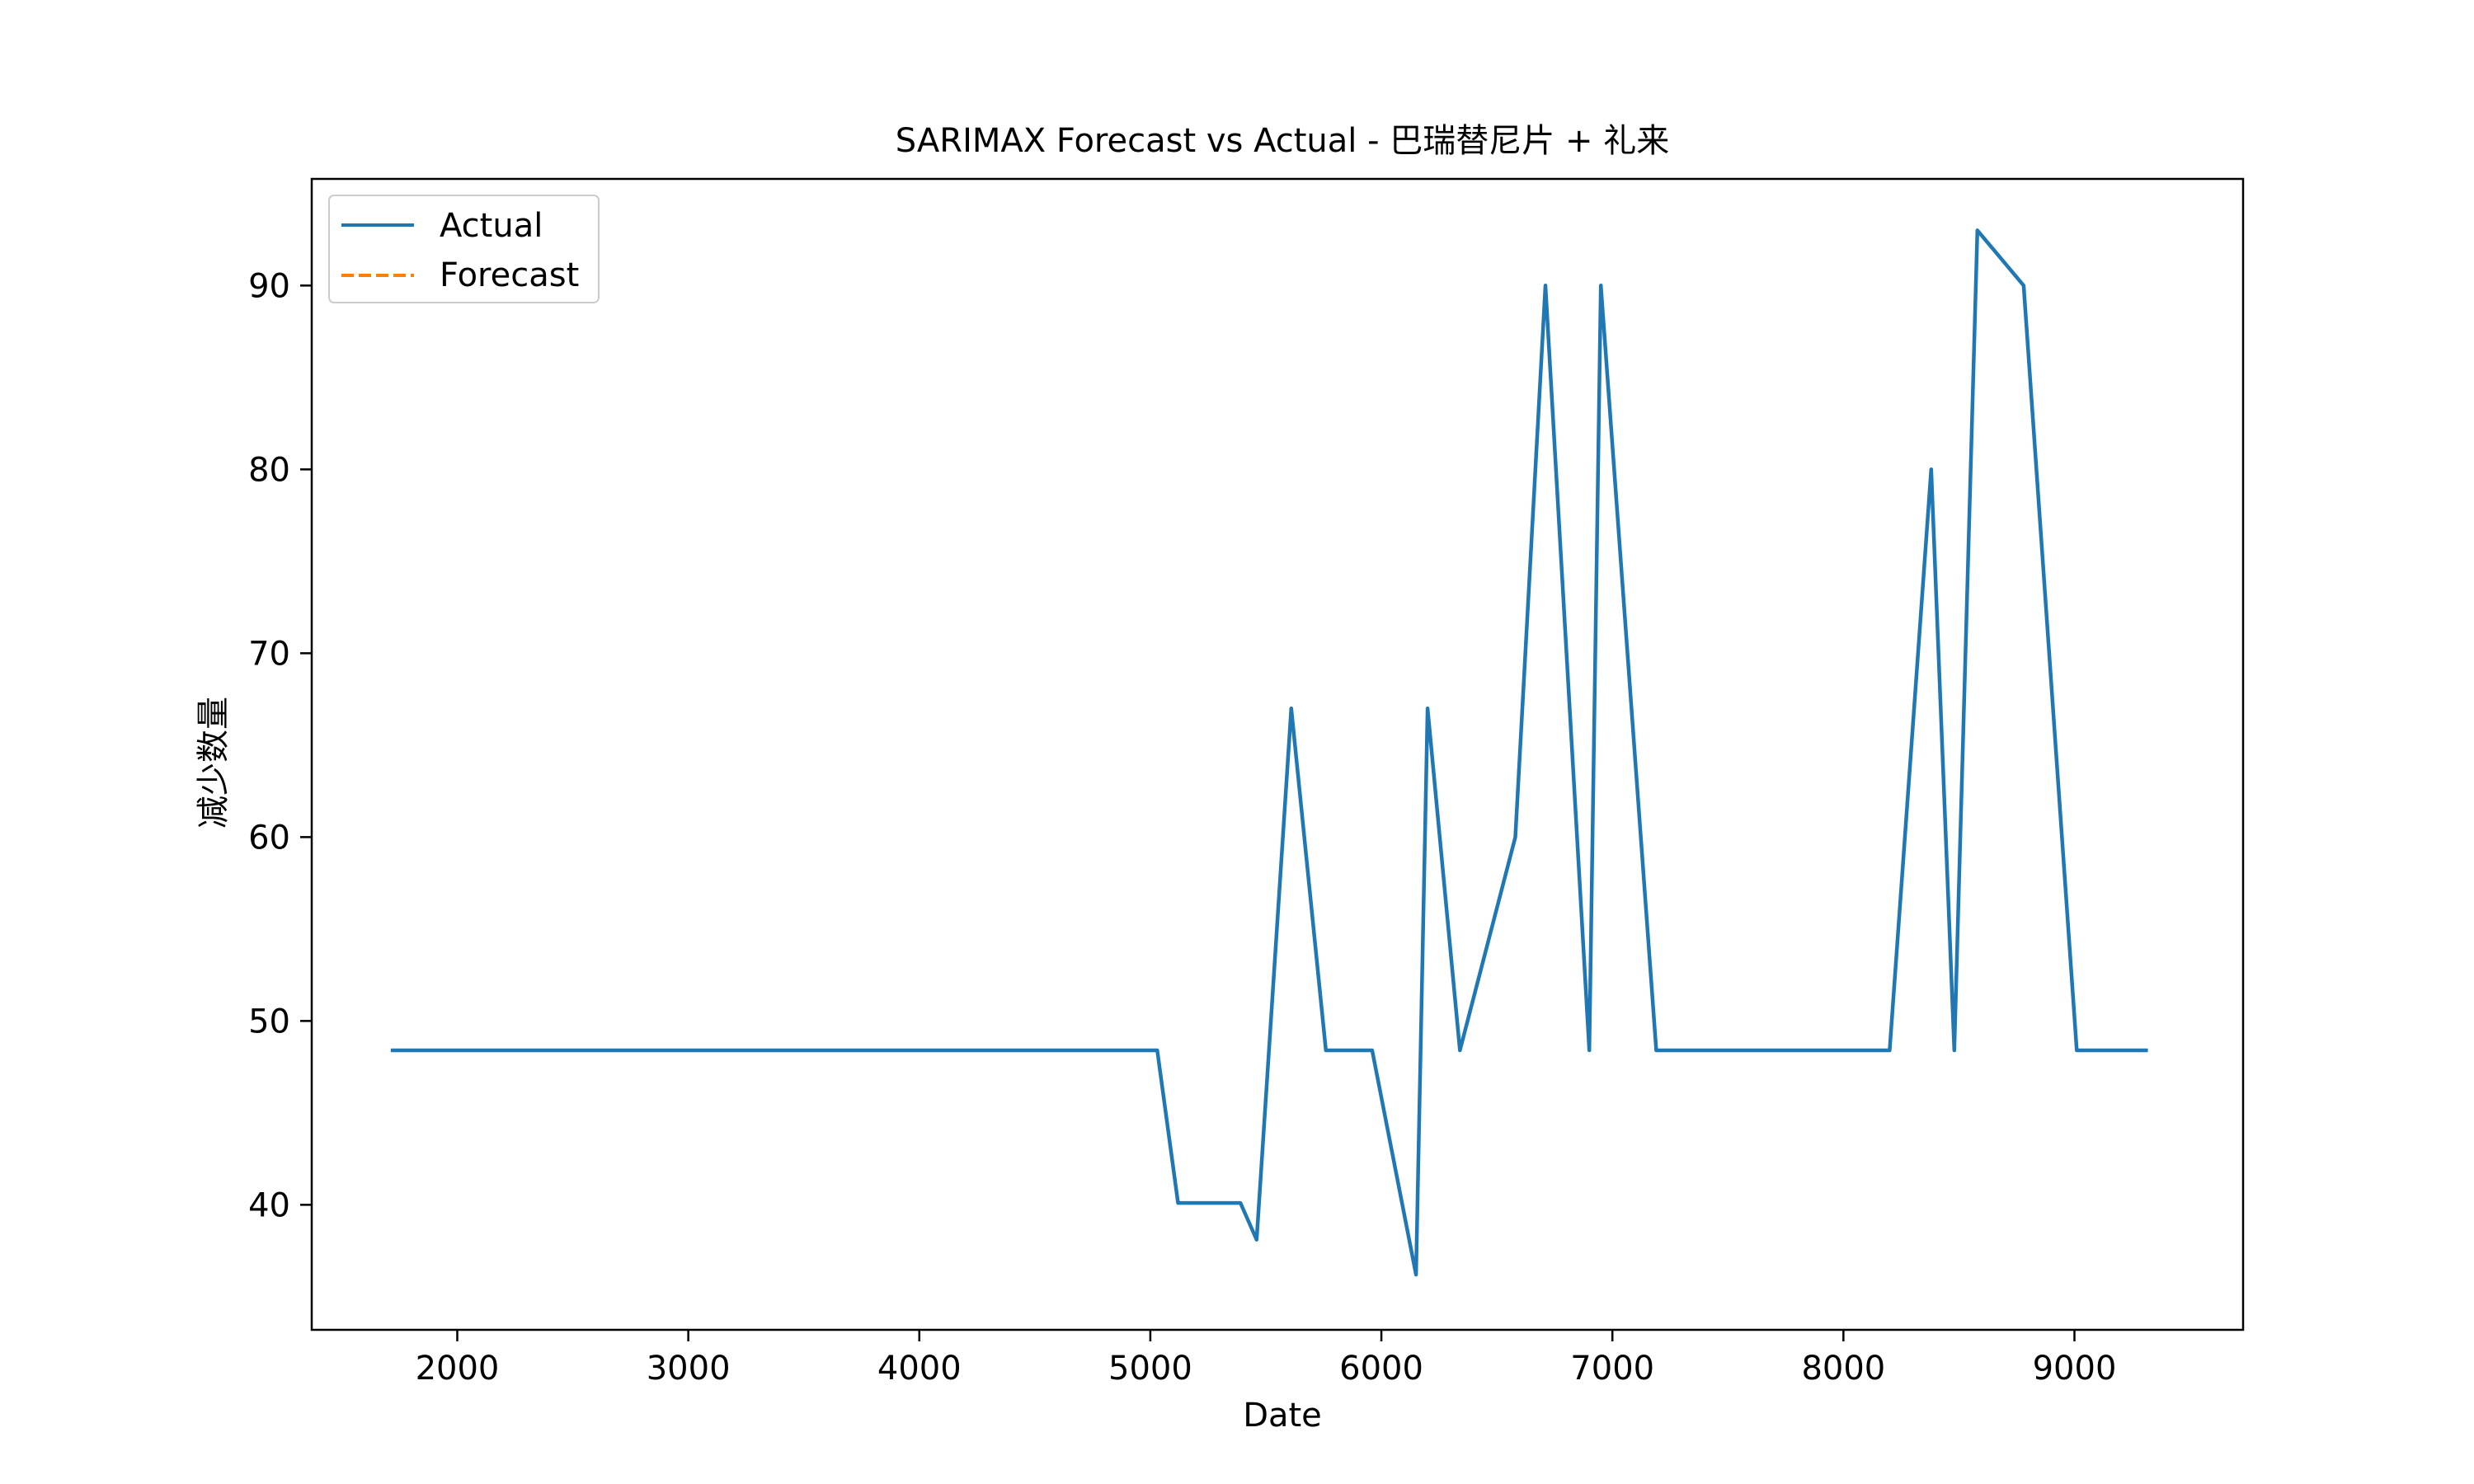  Describe the element at coordinates (491, 226) in the screenshot. I see `legend-label-actual: Actual` at that location.